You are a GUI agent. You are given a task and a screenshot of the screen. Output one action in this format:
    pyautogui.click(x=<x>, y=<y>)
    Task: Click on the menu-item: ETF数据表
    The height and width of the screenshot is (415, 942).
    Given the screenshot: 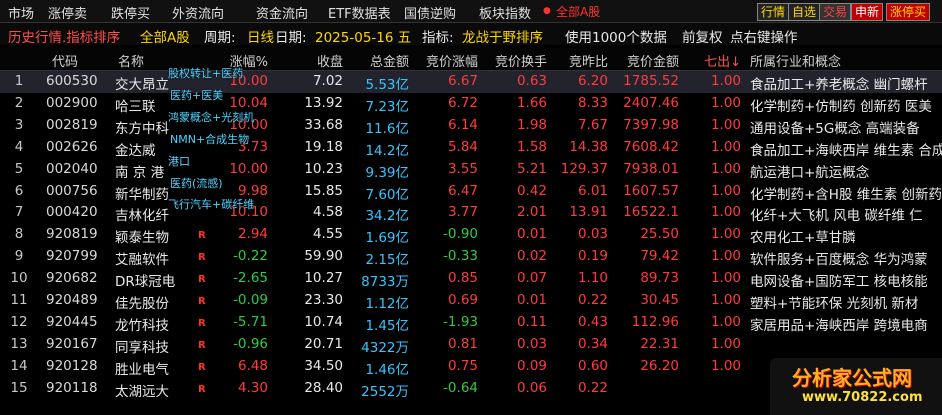 What is the action you would take?
    pyautogui.click(x=359, y=14)
    